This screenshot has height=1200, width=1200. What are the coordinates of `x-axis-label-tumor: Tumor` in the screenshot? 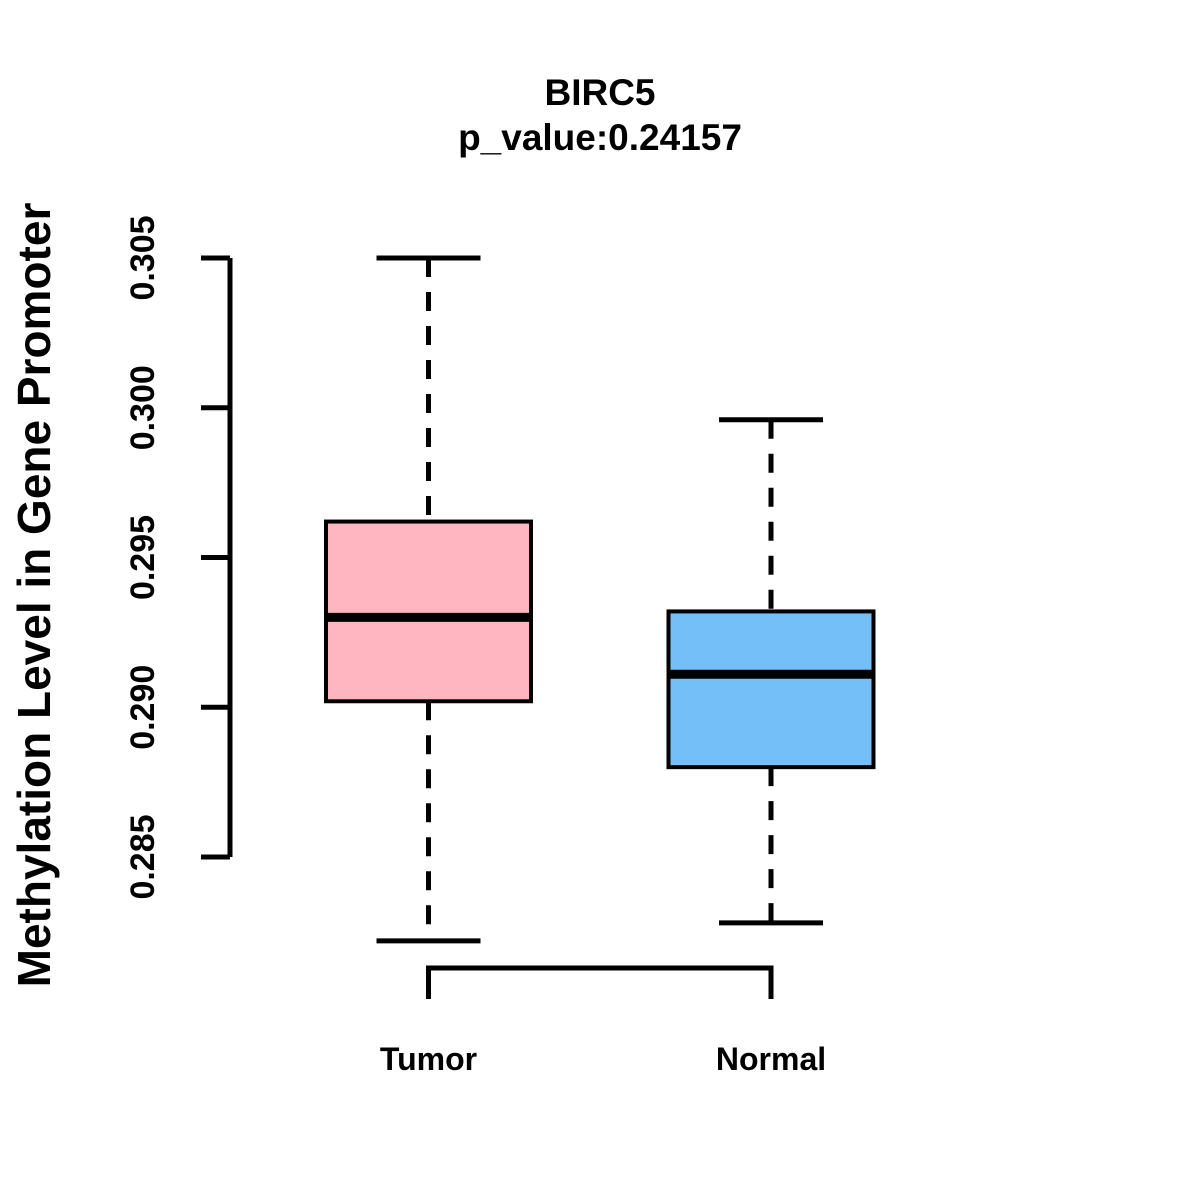 It's located at (428, 1059).